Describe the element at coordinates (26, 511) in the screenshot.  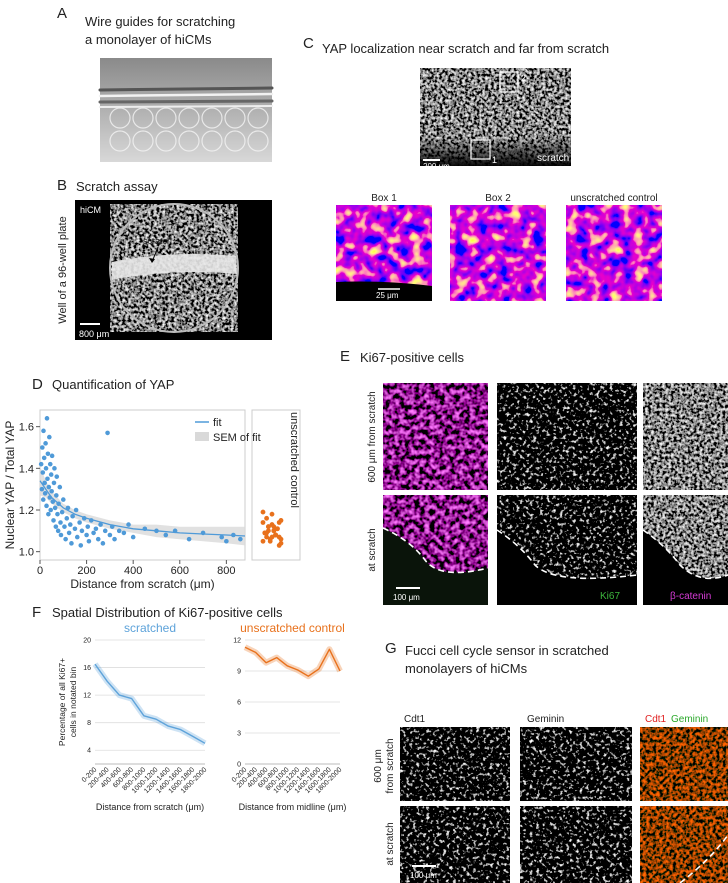
I see `y-tick-label: 1.2` at that location.